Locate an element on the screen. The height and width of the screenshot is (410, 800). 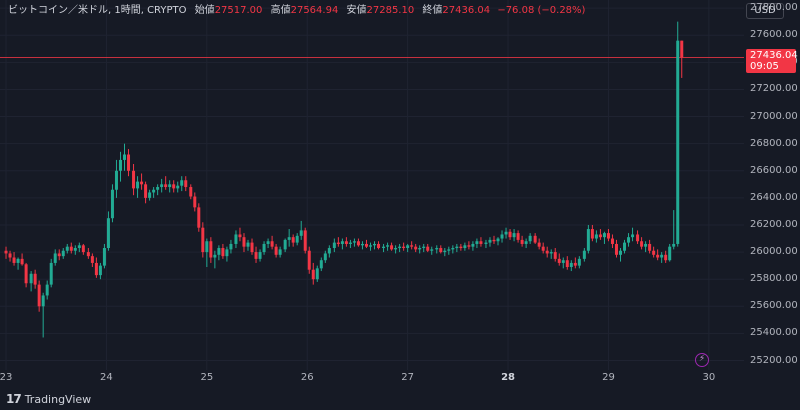
close-label: 終値 is located at coordinates (432, 10).